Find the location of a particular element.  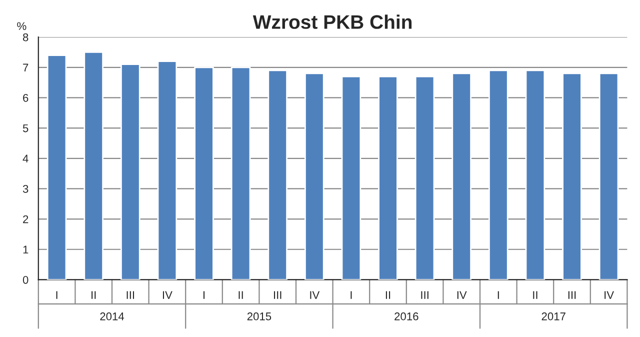

y-tick-label: 3 is located at coordinates (25, 188).